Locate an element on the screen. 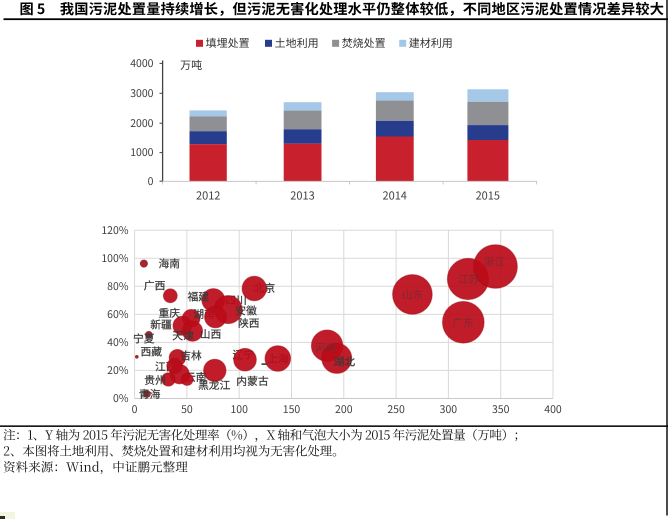 This screenshot has width=668, height=524. svg-text: 2013 is located at coordinates (302, 196).